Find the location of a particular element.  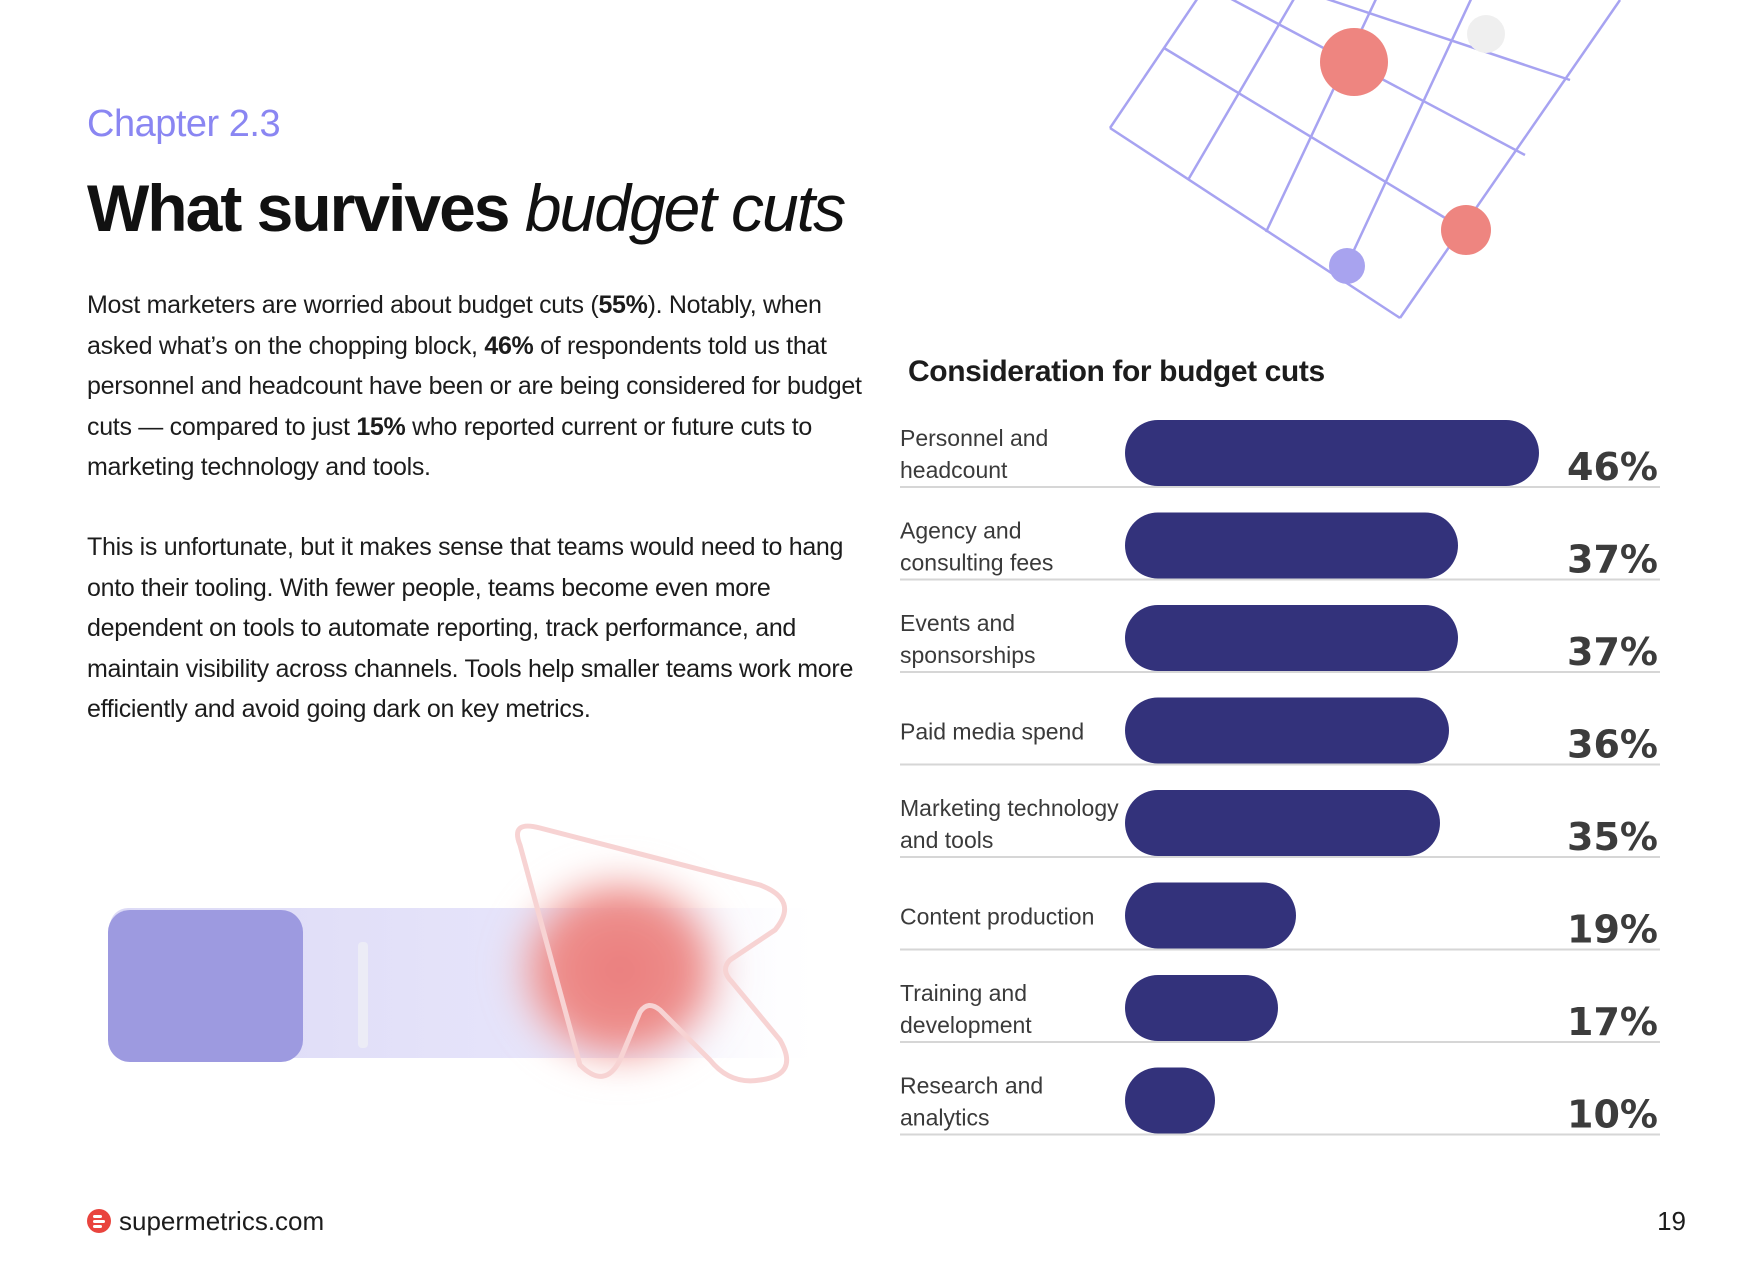

title-italic: budget cuts is located at coordinates (685, 208).